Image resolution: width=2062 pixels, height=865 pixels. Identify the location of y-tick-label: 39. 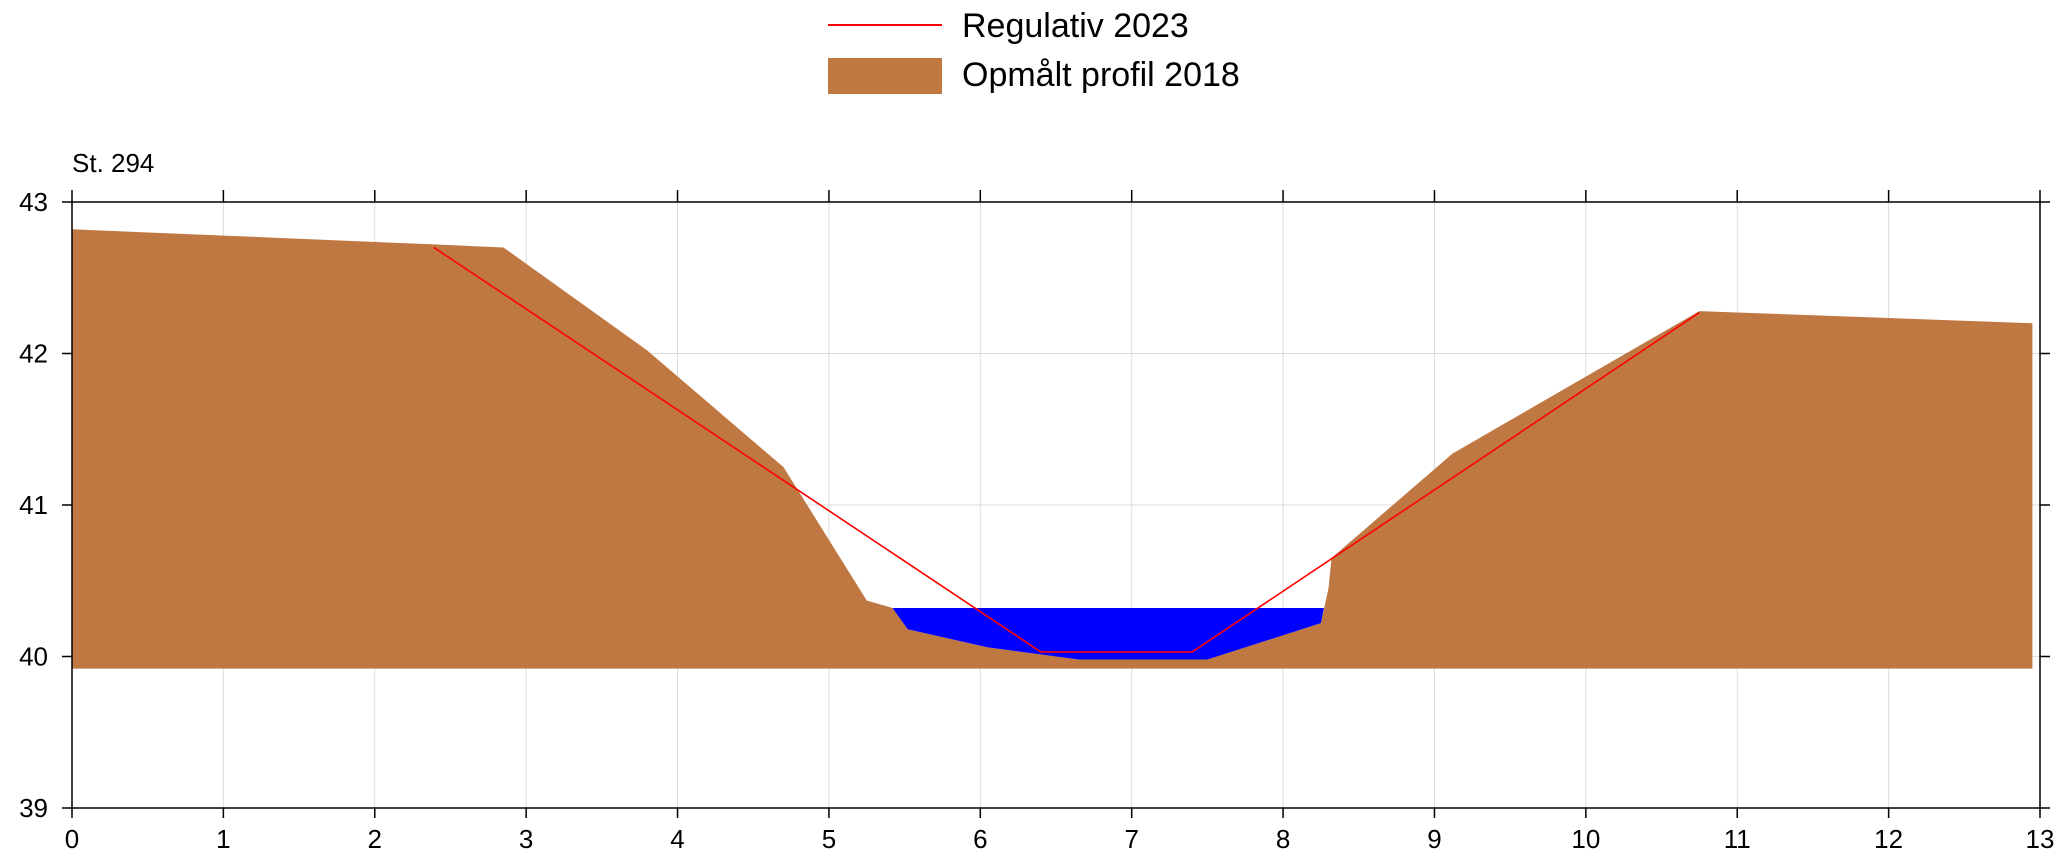
(33, 808).